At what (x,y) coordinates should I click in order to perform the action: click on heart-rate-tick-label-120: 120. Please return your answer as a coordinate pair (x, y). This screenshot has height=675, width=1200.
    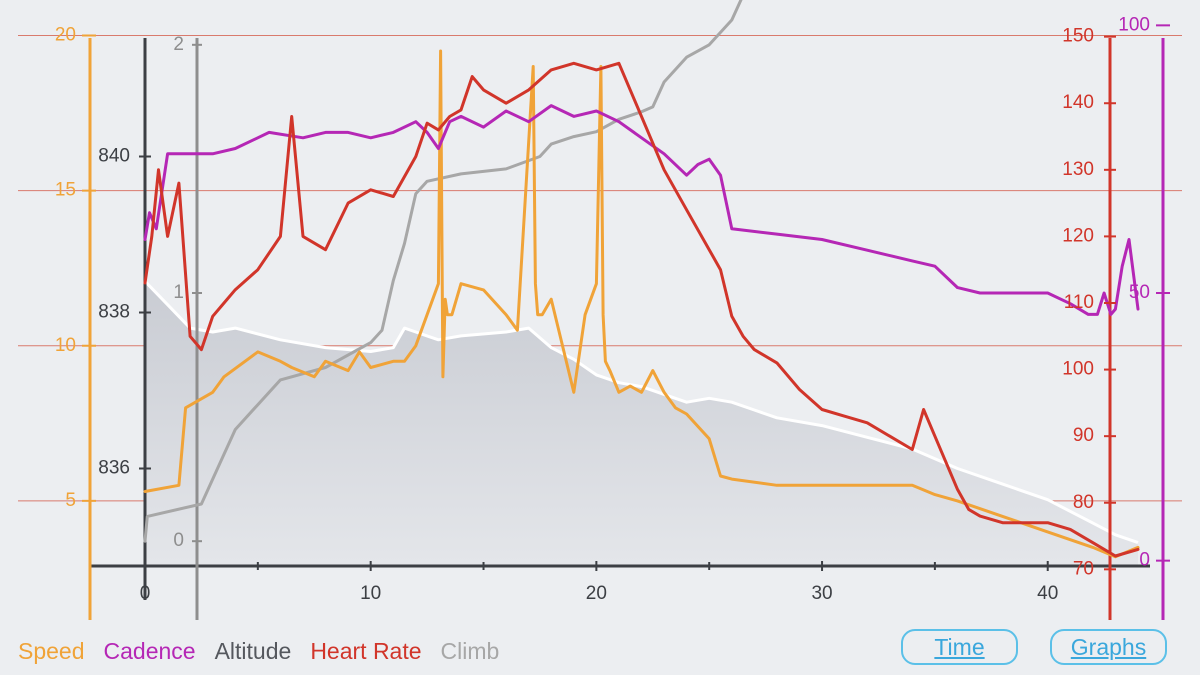
    Looking at the image, I should click on (1078, 235).